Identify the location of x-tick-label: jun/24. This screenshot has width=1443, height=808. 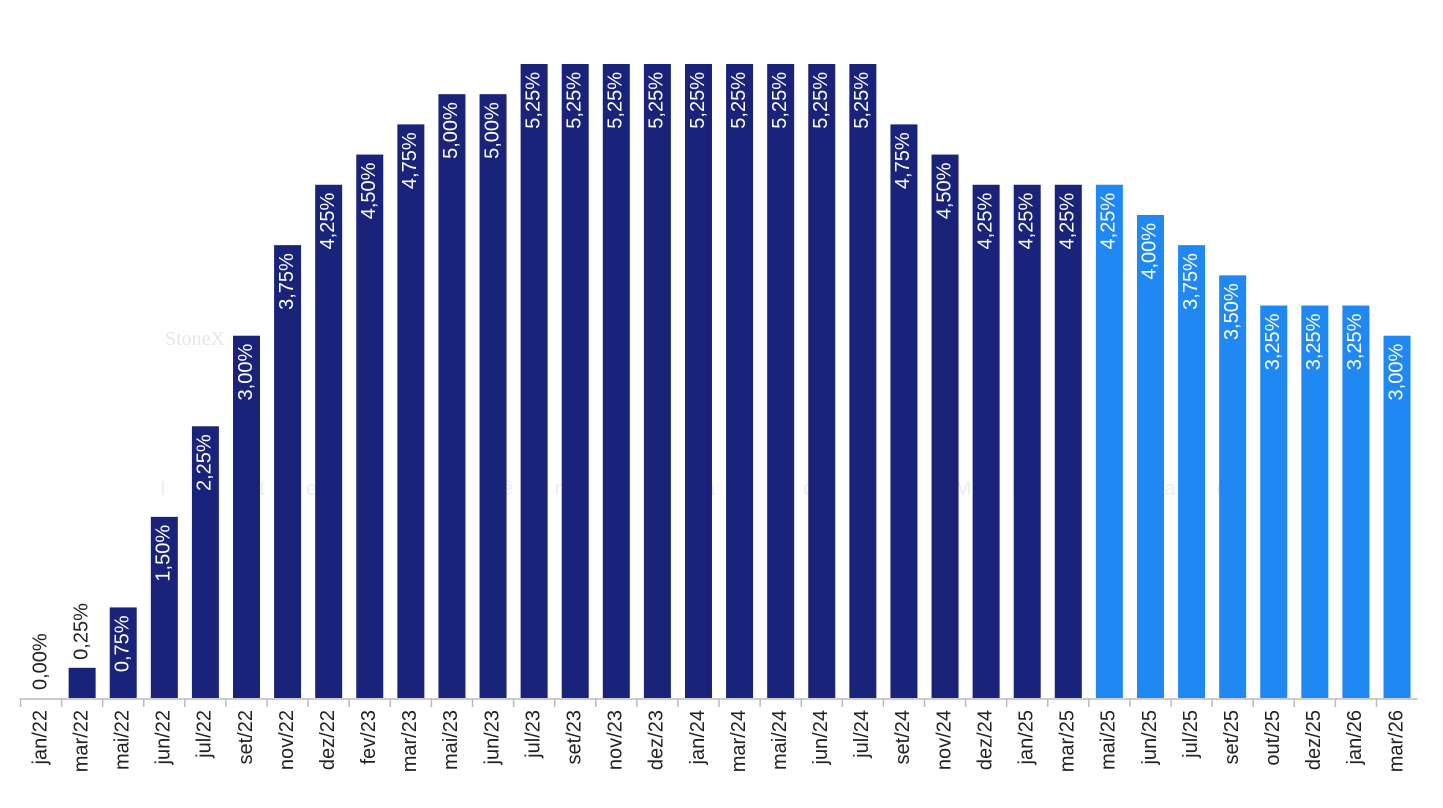
(821, 738).